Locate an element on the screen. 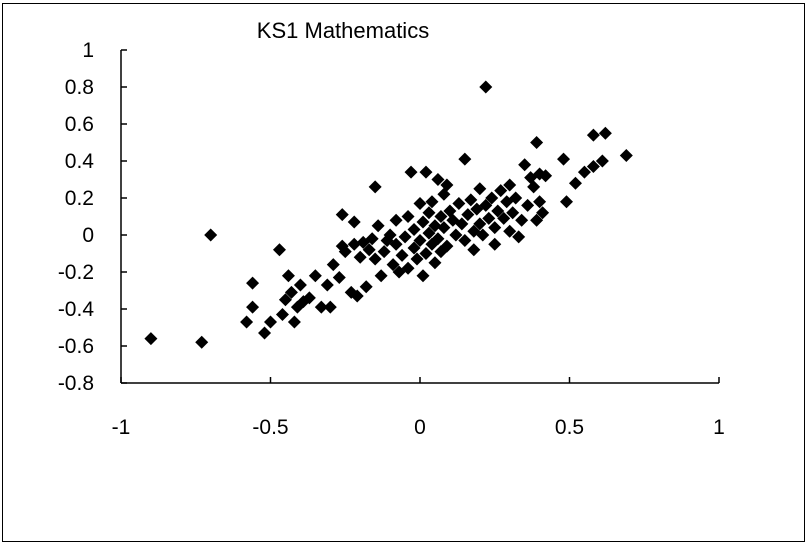 The height and width of the screenshot is (544, 809). y-tick-label: -0.4 is located at coordinates (76, 309).